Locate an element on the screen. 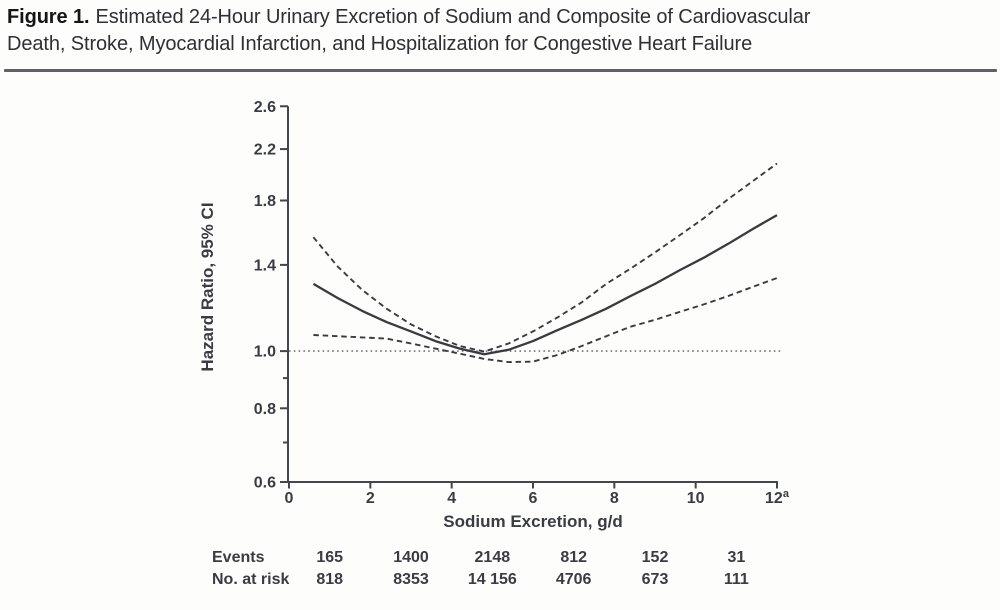 This screenshot has height=610, width=1000. figure-number: Figure 1. is located at coordinates (48, 17).